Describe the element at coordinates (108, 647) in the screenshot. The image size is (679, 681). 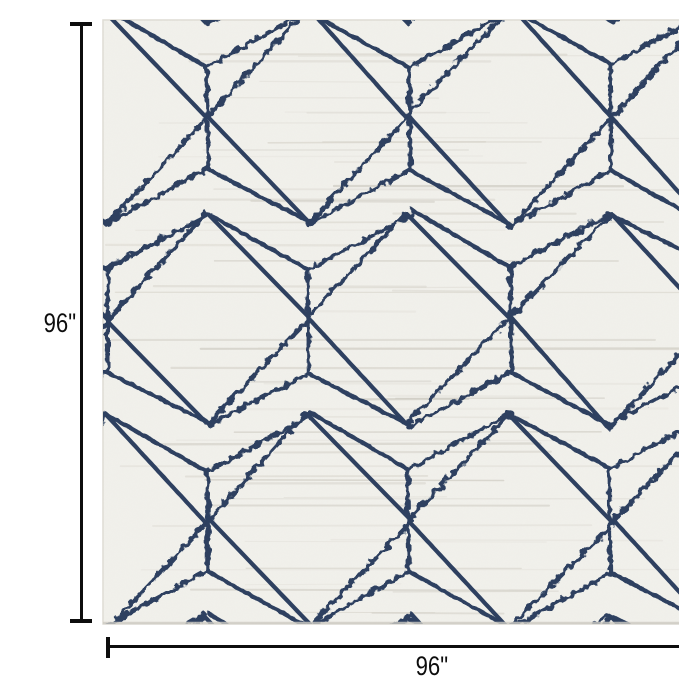
I see `width-dimension-cap-left` at that location.